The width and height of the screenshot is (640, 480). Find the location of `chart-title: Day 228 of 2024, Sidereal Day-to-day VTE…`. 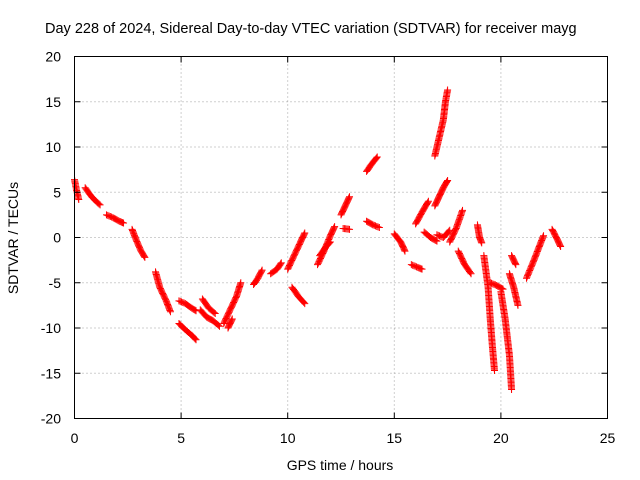

chart-title: Day 228 of 2024, Sidereal Day-to-day VTE… is located at coordinates (311, 29).